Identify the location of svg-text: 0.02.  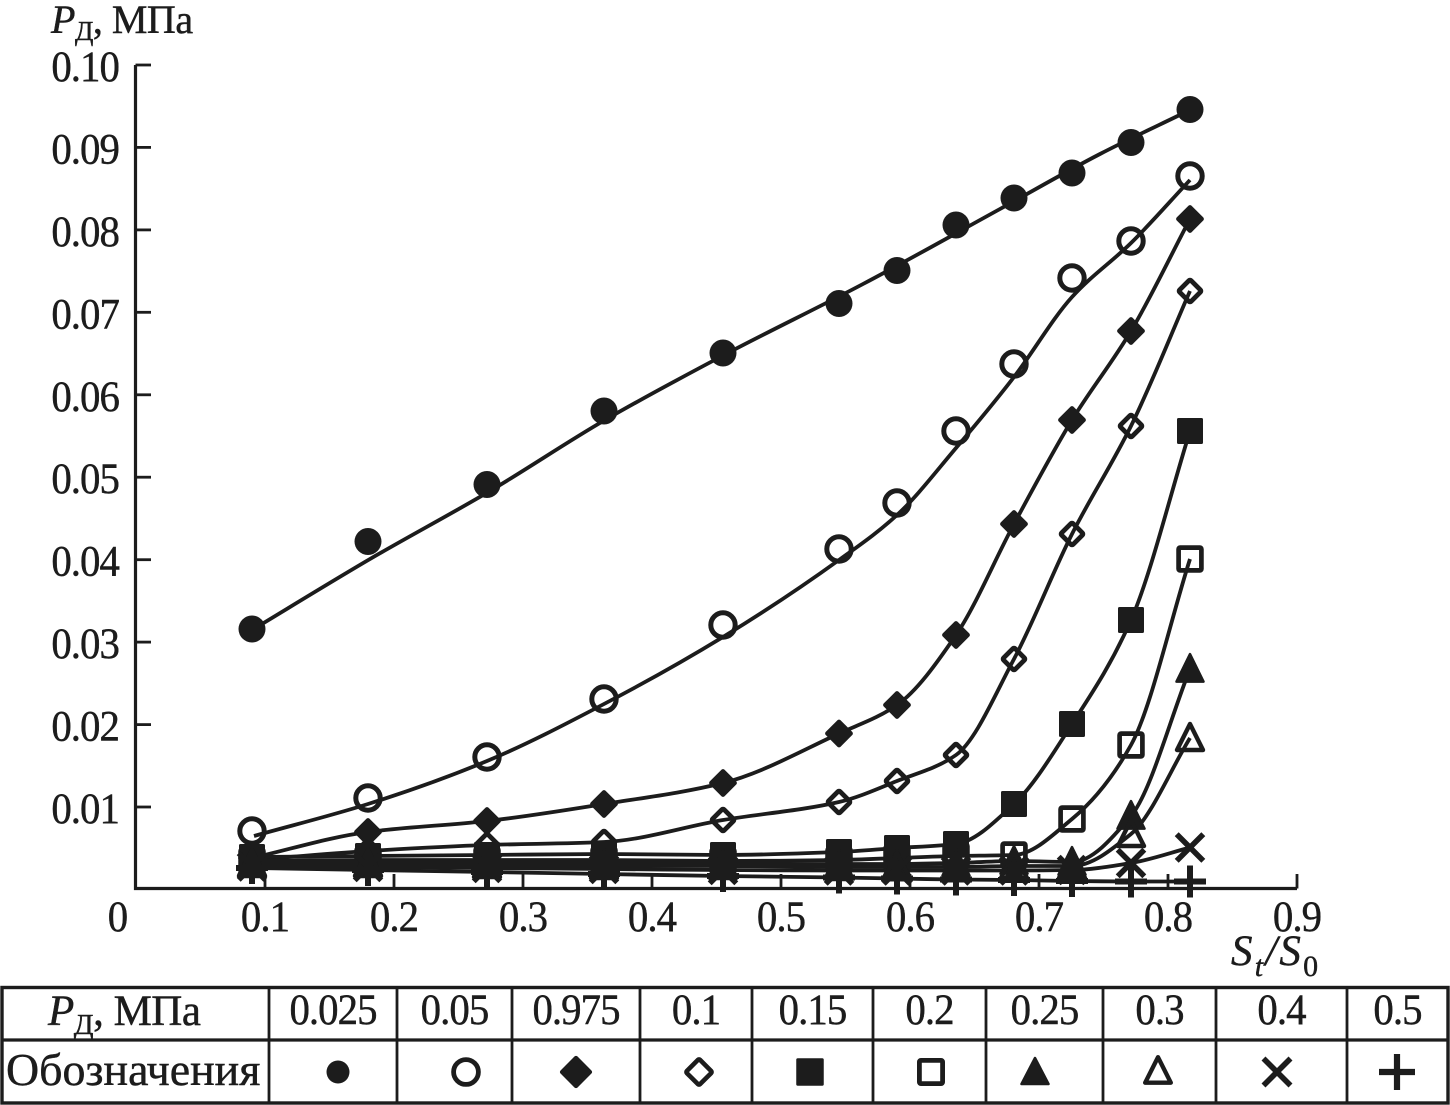
(85, 727).